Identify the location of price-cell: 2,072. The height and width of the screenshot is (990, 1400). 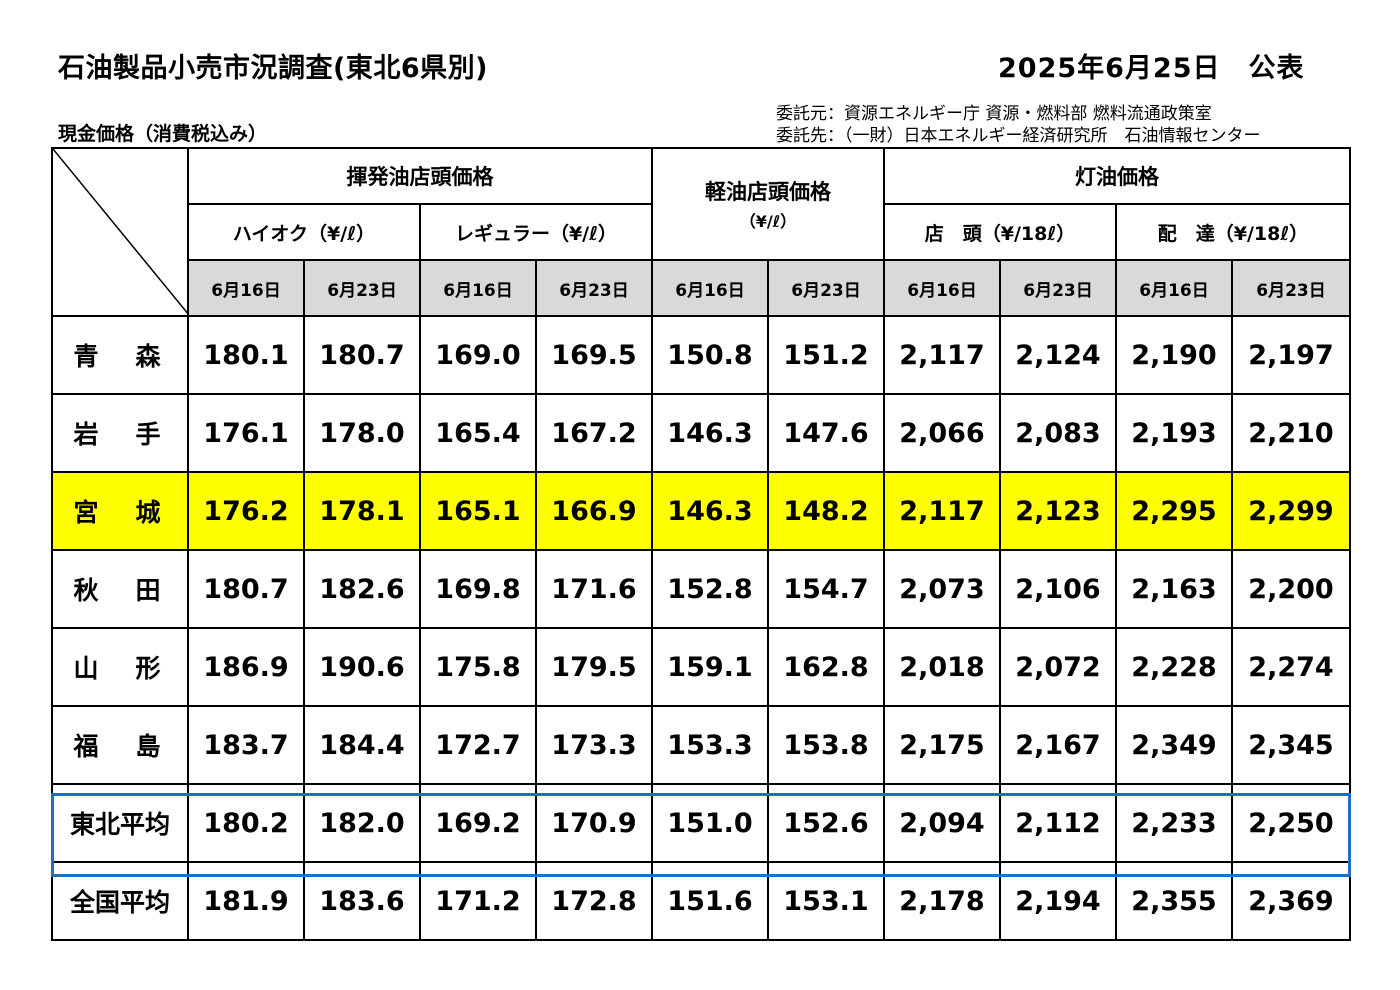
(1058, 667).